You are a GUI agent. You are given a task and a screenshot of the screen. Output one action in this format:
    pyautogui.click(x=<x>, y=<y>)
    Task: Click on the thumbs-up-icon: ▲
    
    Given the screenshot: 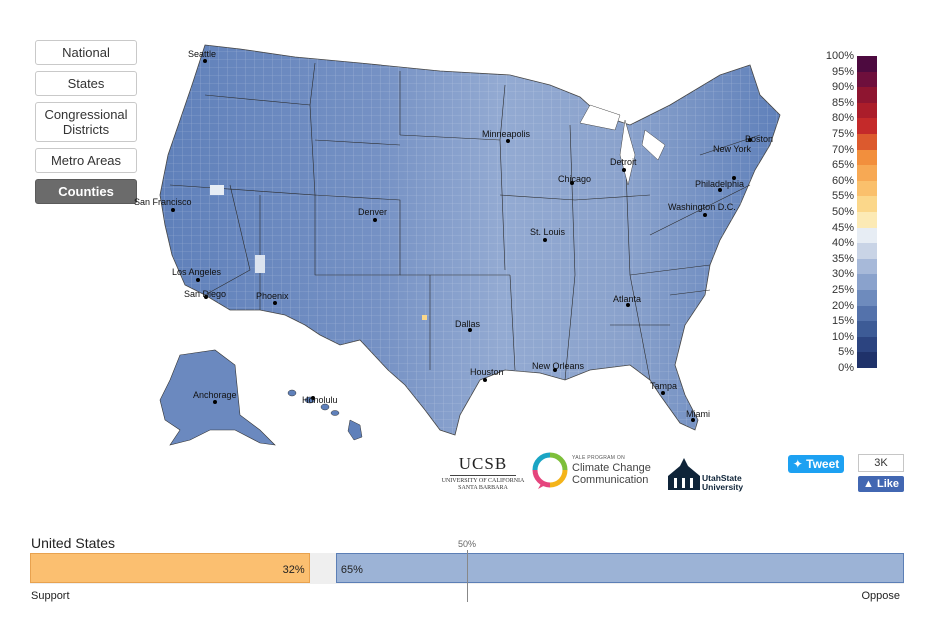 What is the action you would take?
    pyautogui.click(x=870, y=484)
    